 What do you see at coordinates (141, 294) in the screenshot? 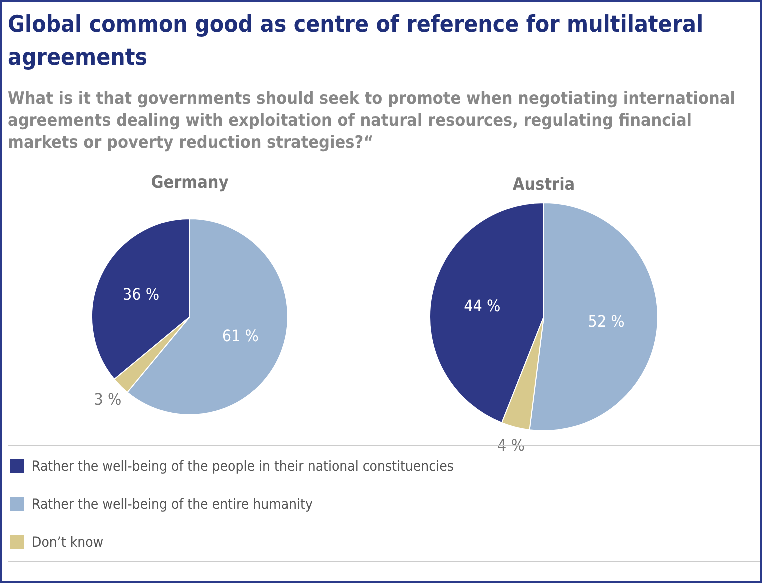
I see `data-label: 36 %` at bounding box center [141, 294].